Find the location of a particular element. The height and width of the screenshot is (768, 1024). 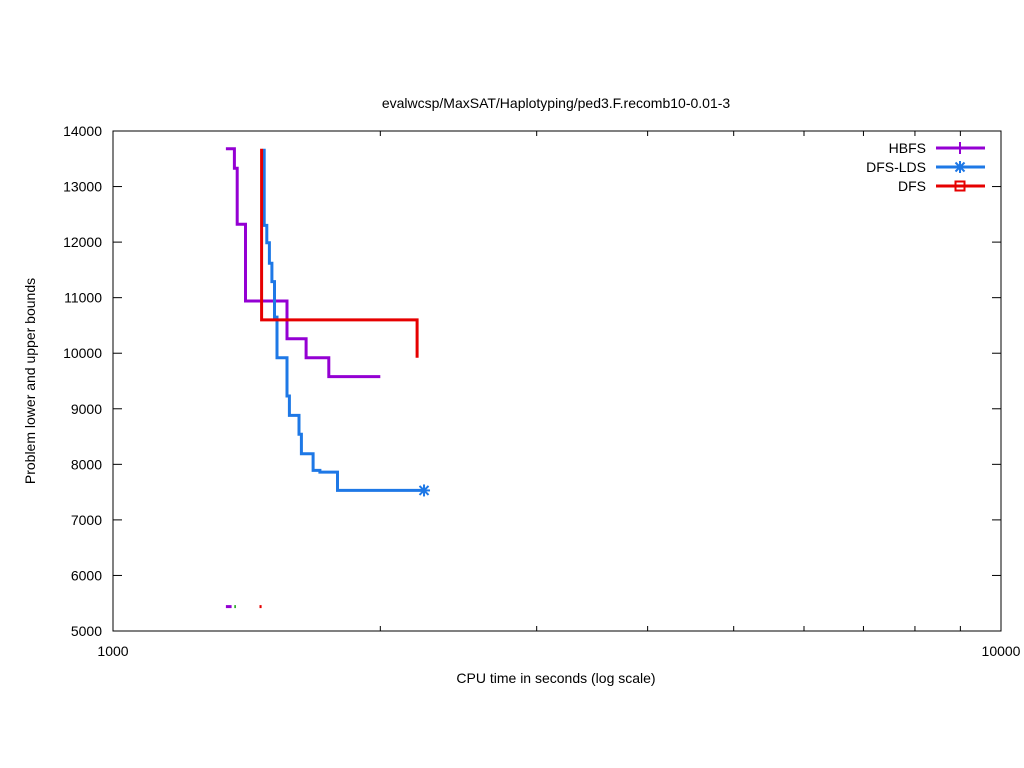

y-tick-label: 13000 is located at coordinates (82, 187).